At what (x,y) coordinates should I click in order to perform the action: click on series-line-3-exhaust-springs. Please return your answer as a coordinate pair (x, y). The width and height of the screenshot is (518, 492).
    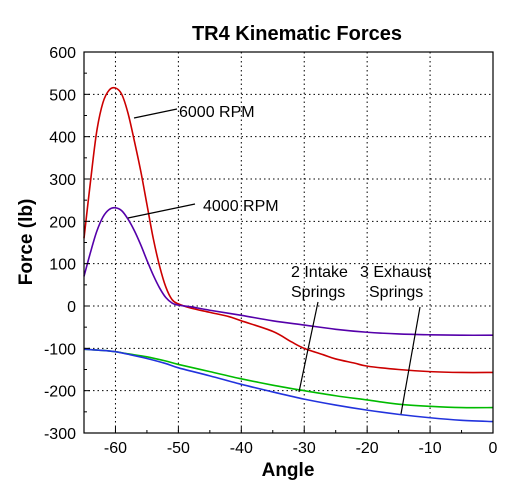
    Looking at the image, I should click on (288, 385).